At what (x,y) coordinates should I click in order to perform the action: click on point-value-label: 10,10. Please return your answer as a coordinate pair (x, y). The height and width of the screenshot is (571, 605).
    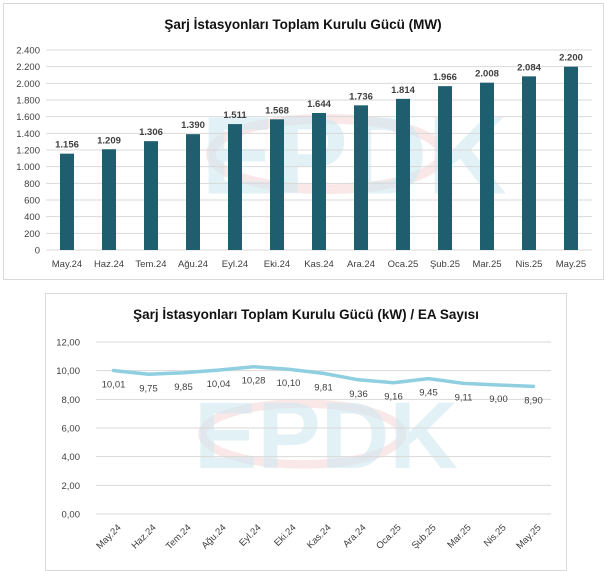
    Looking at the image, I should click on (289, 383).